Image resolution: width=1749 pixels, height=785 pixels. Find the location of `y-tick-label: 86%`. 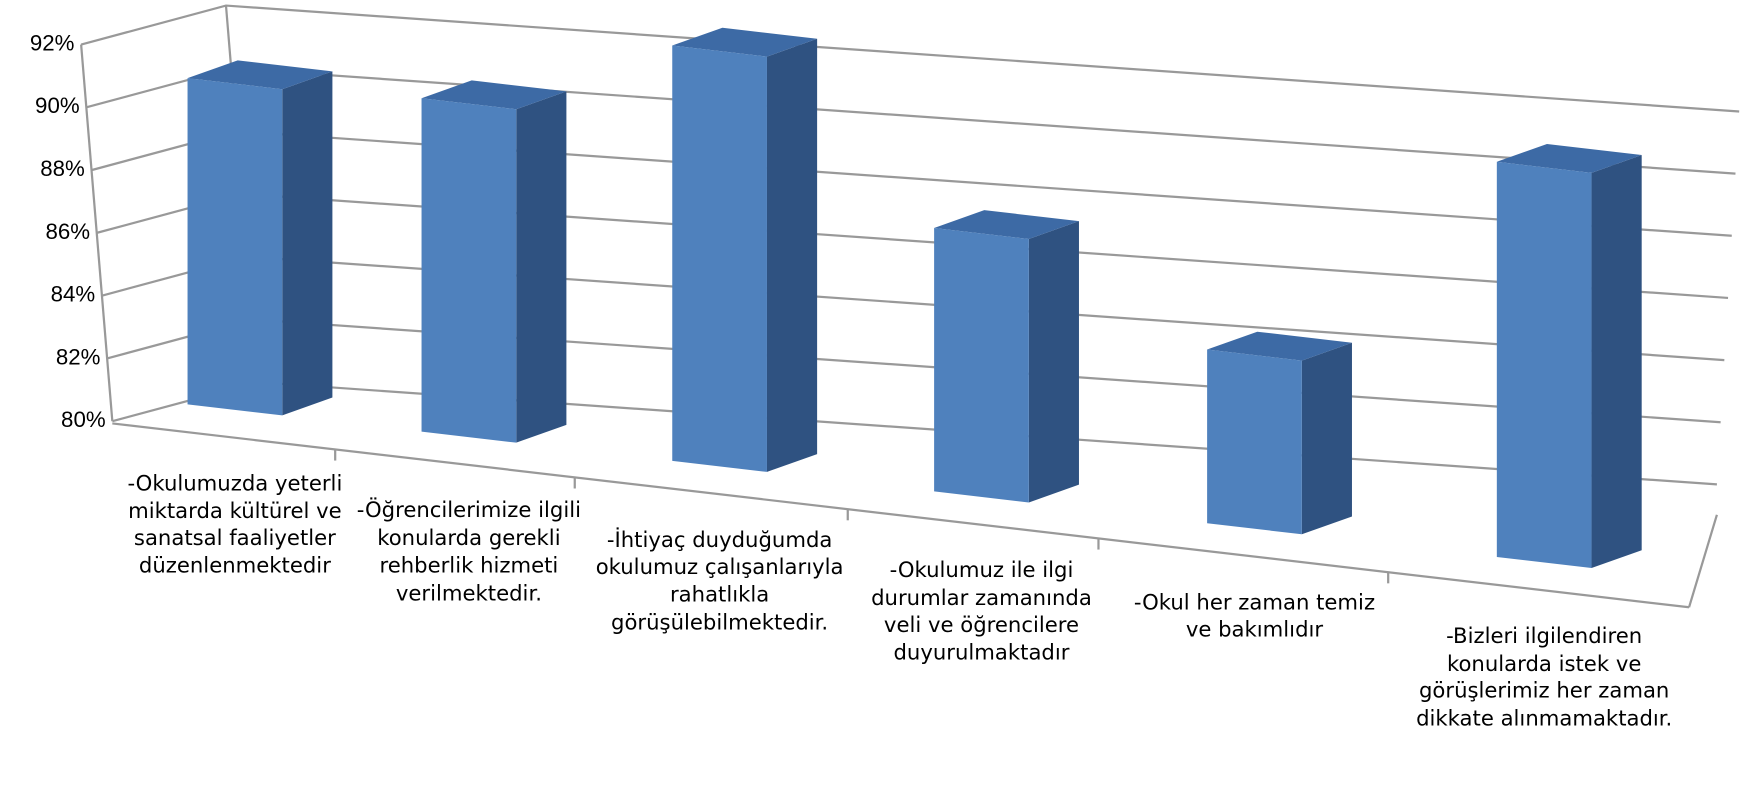

y-tick-label: 86% is located at coordinates (67, 231).